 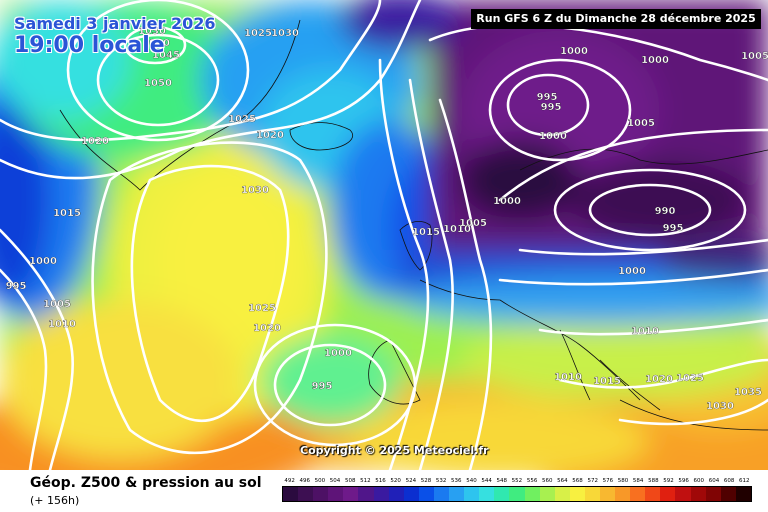 I want to click on scale-label: 588, so click(x=653, y=481).